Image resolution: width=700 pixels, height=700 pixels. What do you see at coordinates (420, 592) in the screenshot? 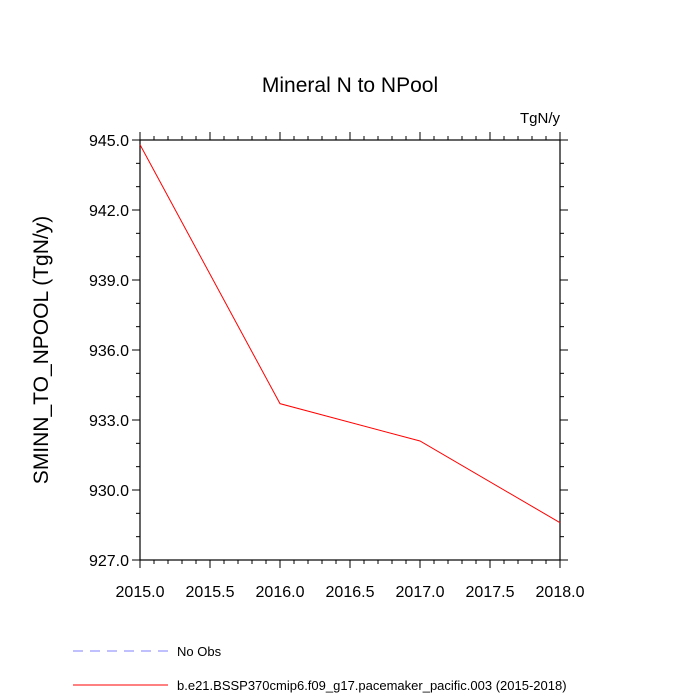
I see `x-tick-label: 2017.0` at bounding box center [420, 592].